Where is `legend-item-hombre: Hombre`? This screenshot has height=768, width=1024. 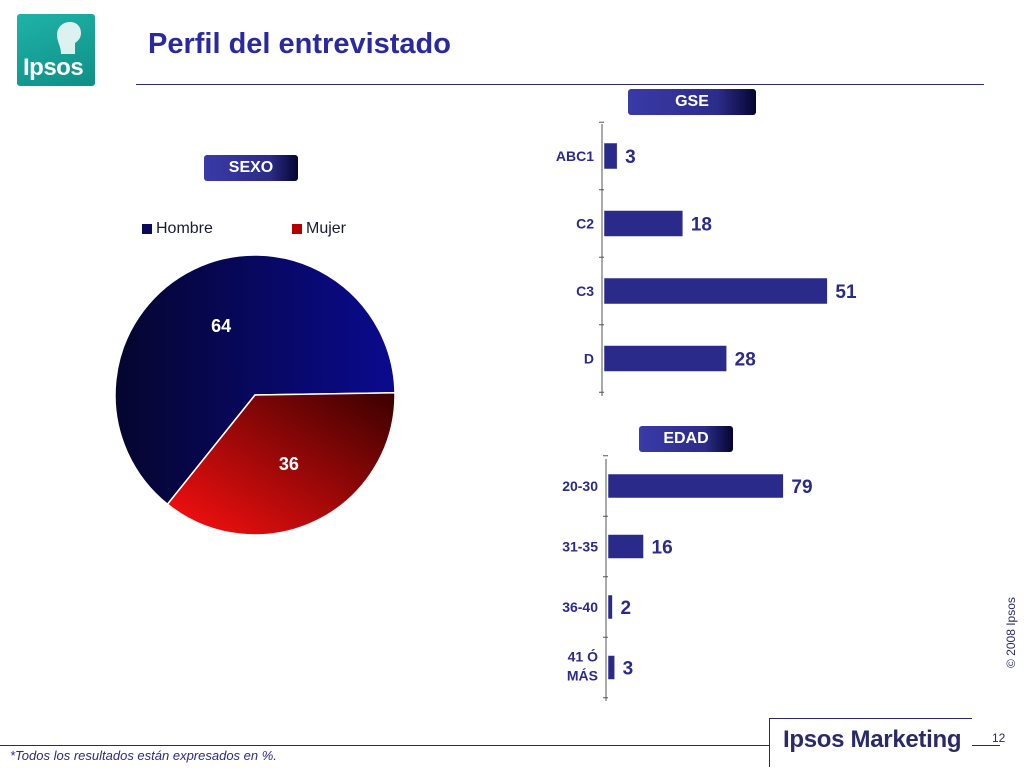 legend-item-hombre: Hombre is located at coordinates (177, 229).